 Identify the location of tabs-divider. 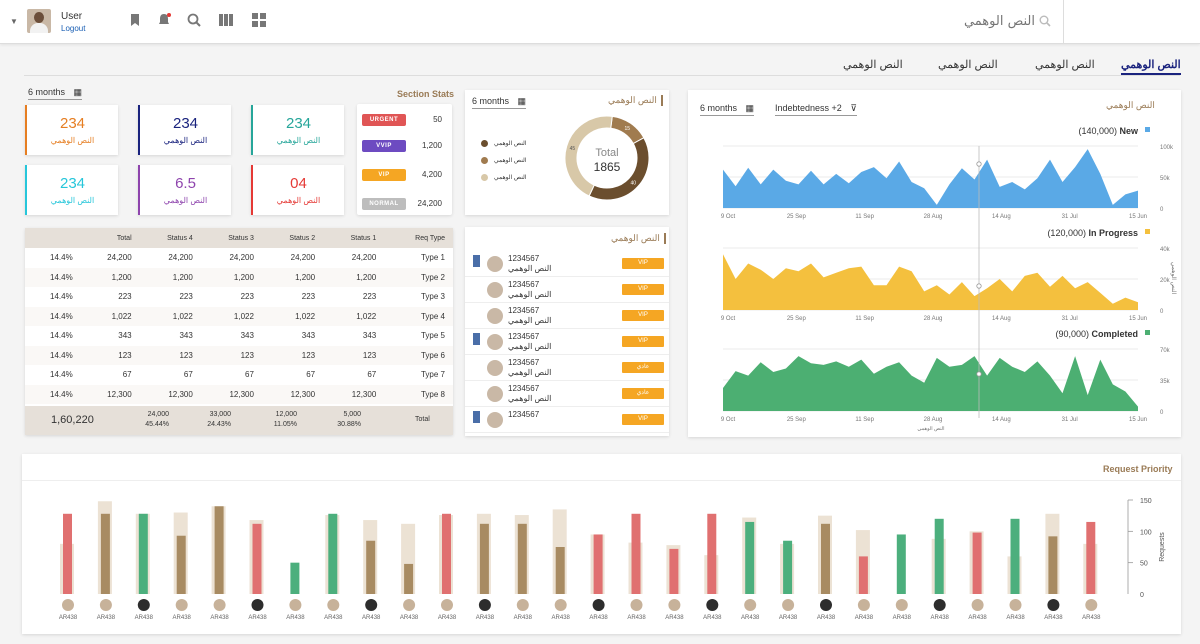
(602, 75).